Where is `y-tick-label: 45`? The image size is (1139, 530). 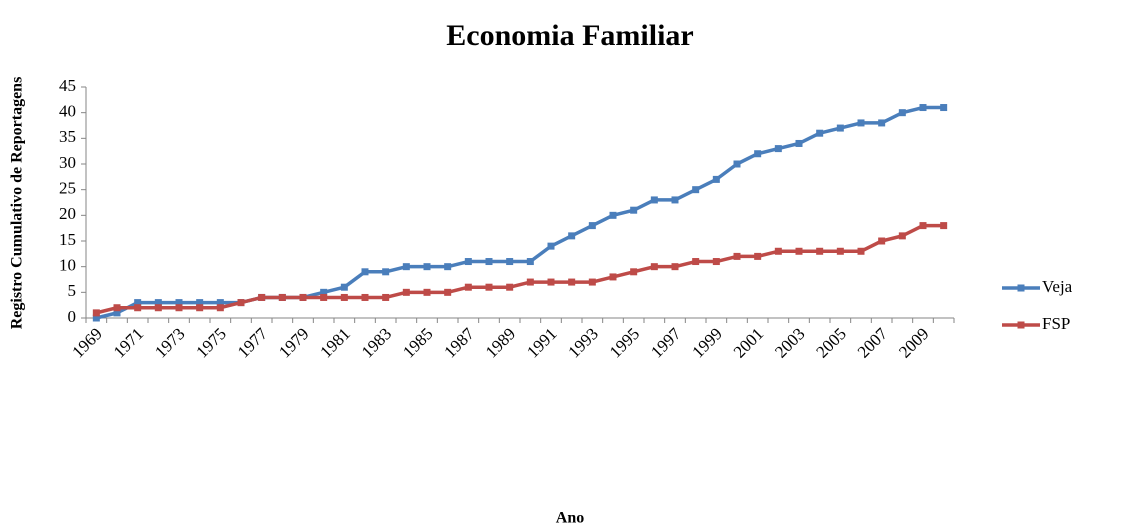 y-tick-label: 45 is located at coordinates (67, 85).